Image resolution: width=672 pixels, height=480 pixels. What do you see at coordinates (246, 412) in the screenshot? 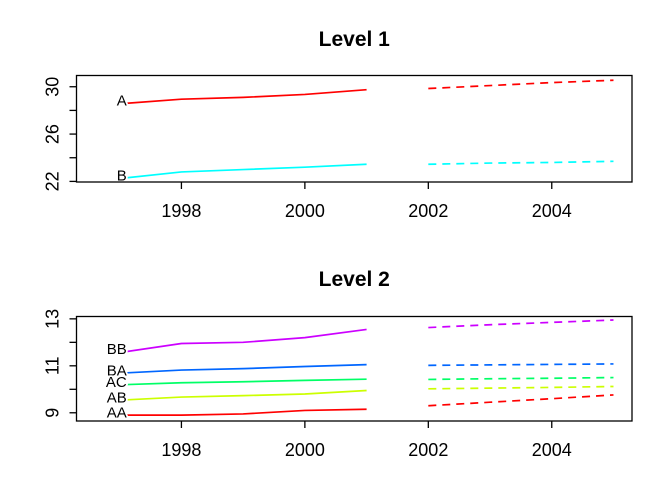
I see `series-line-solid-AA` at bounding box center [246, 412].